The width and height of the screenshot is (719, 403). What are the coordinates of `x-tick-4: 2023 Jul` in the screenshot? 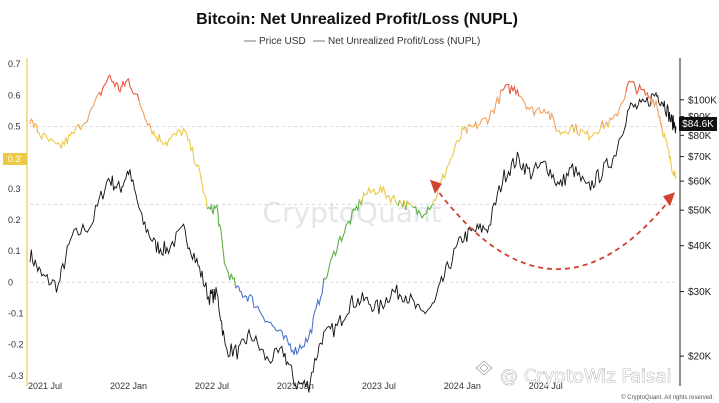 It's located at (379, 386).